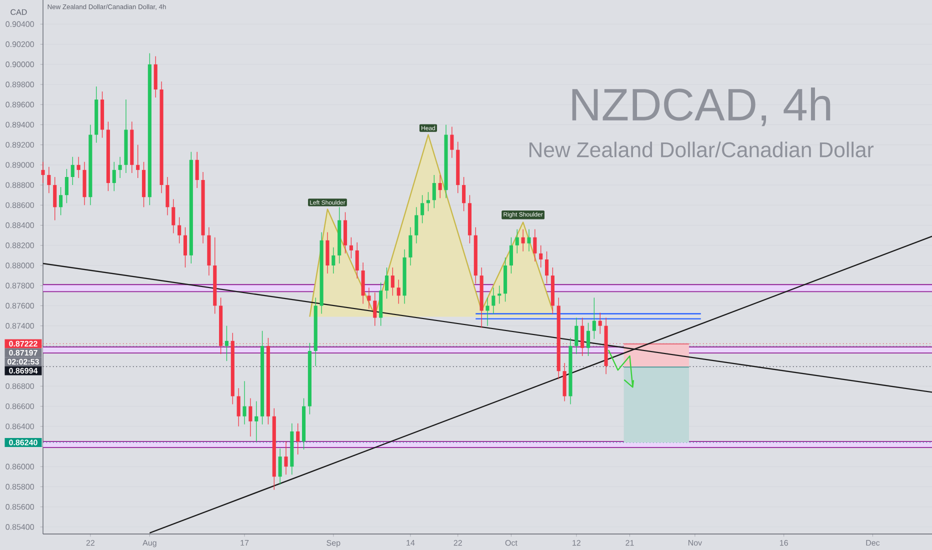 Image resolution: width=932 pixels, height=550 pixels. I want to click on y-tick-label: 0.86000, so click(20, 467).